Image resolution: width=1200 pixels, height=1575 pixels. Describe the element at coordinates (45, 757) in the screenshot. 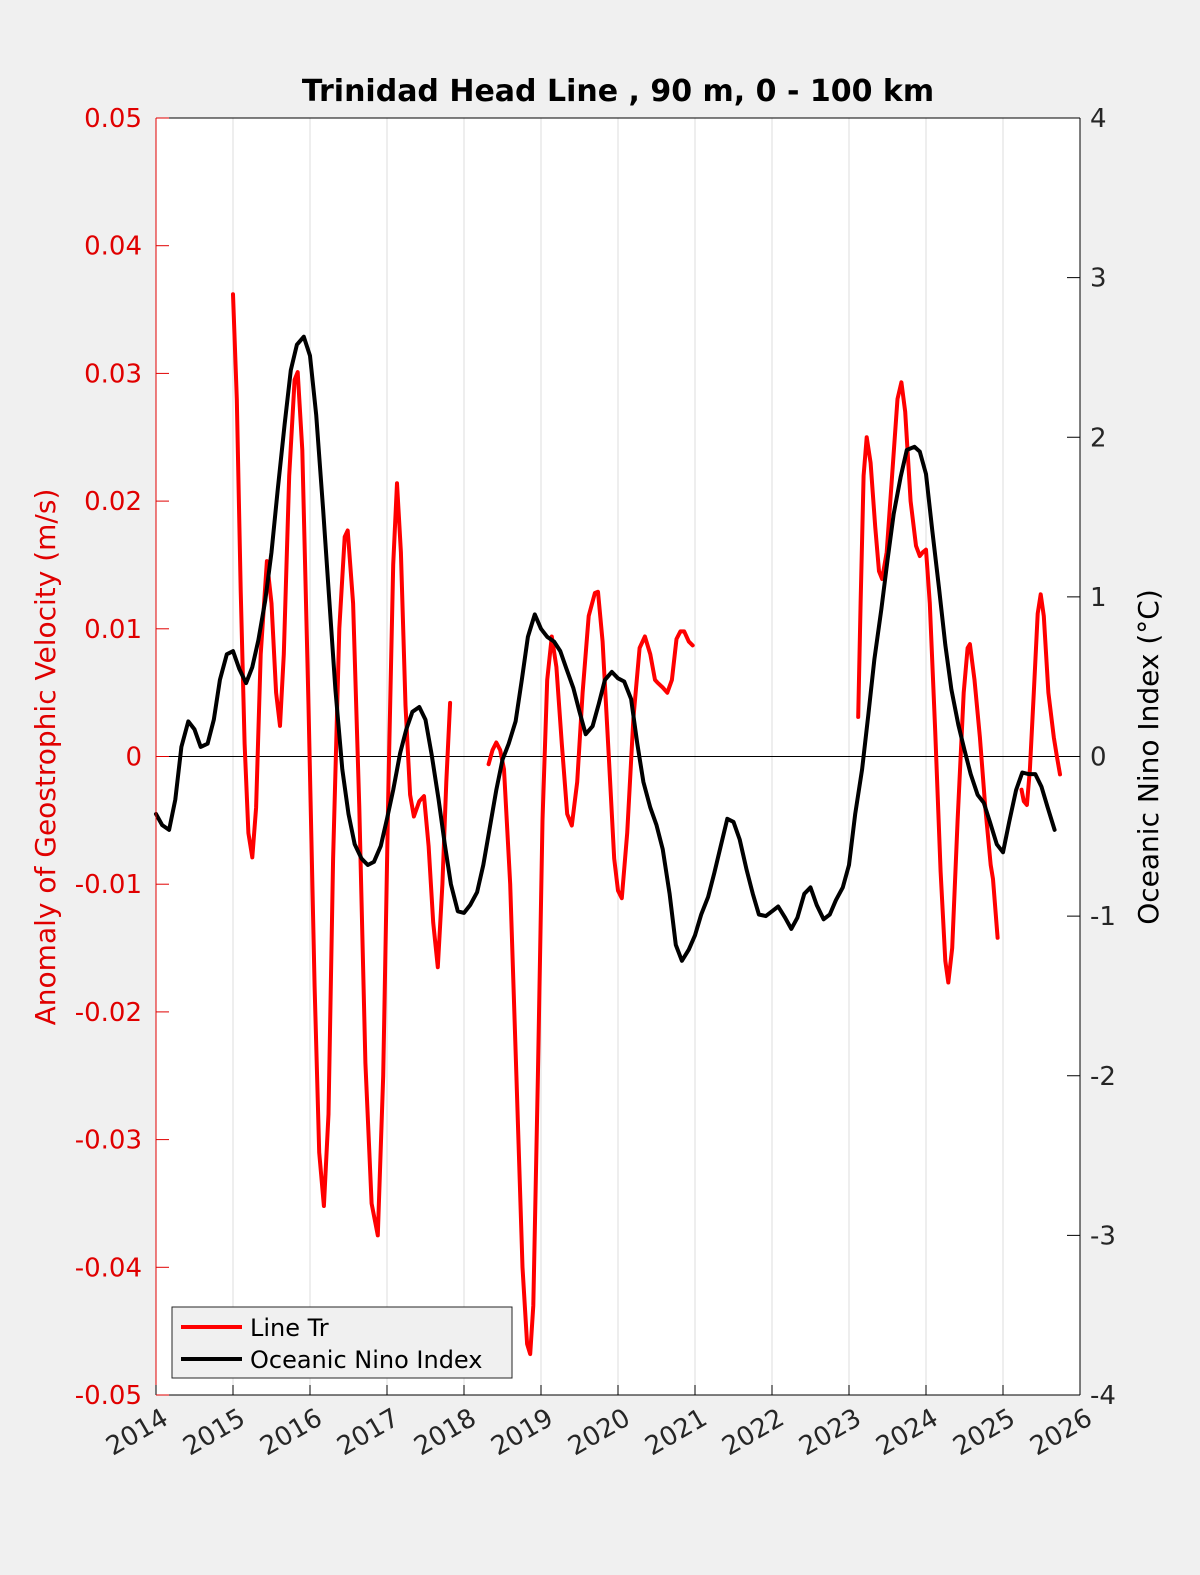

I see `left-axis-label: Anomaly of Geostrophic Velocity (m/s)` at that location.